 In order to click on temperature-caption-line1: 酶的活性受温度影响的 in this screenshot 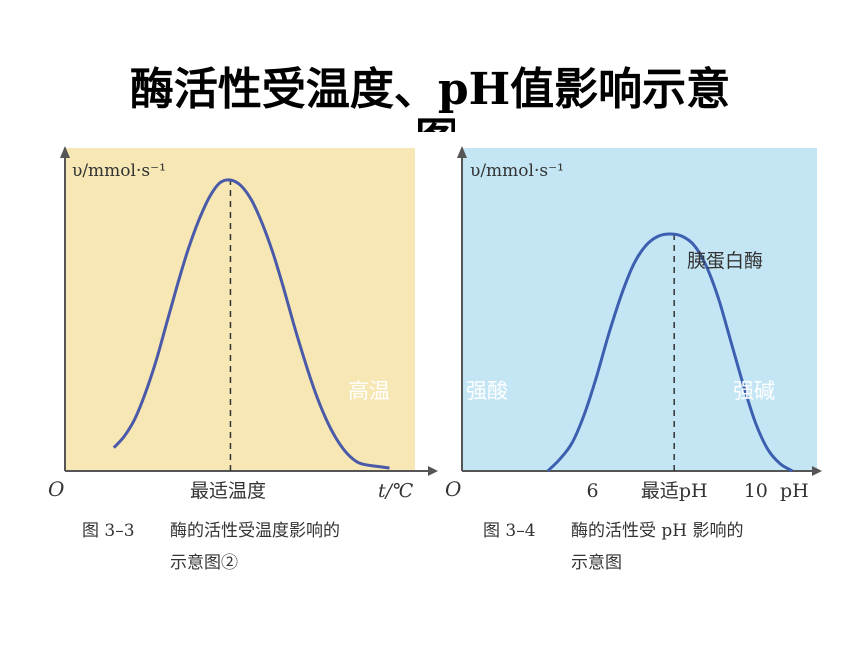, I will do `click(255, 531)`.